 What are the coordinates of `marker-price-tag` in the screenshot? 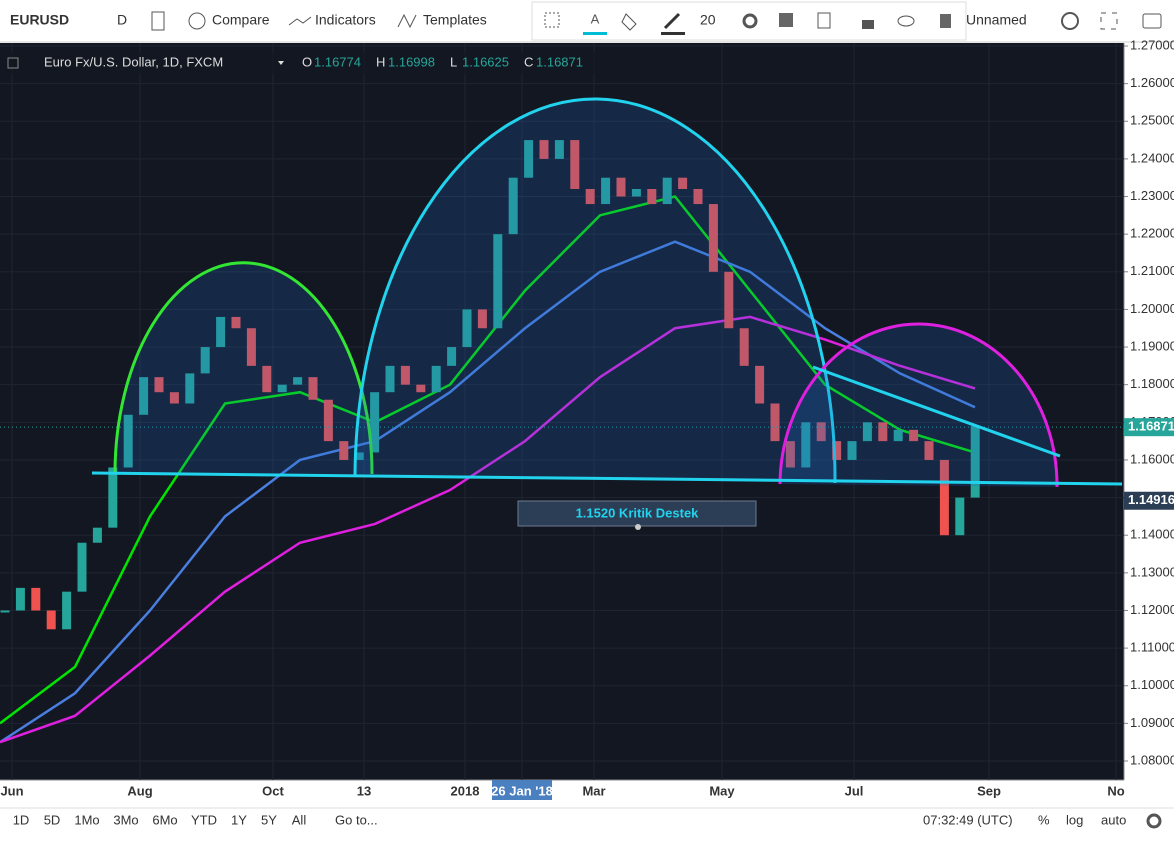 It's located at (1149, 500).